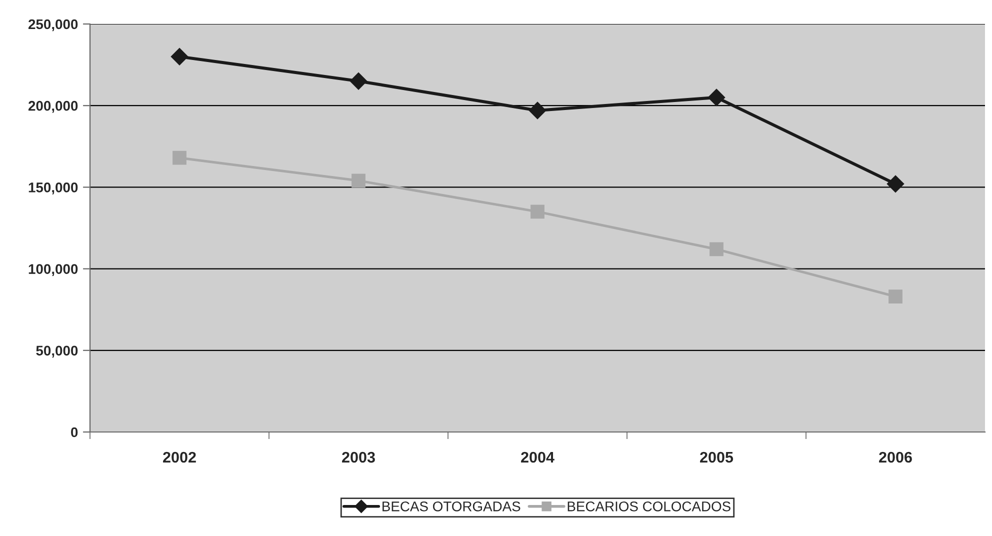  I want to click on x-tick-label: 2006, so click(895, 457).